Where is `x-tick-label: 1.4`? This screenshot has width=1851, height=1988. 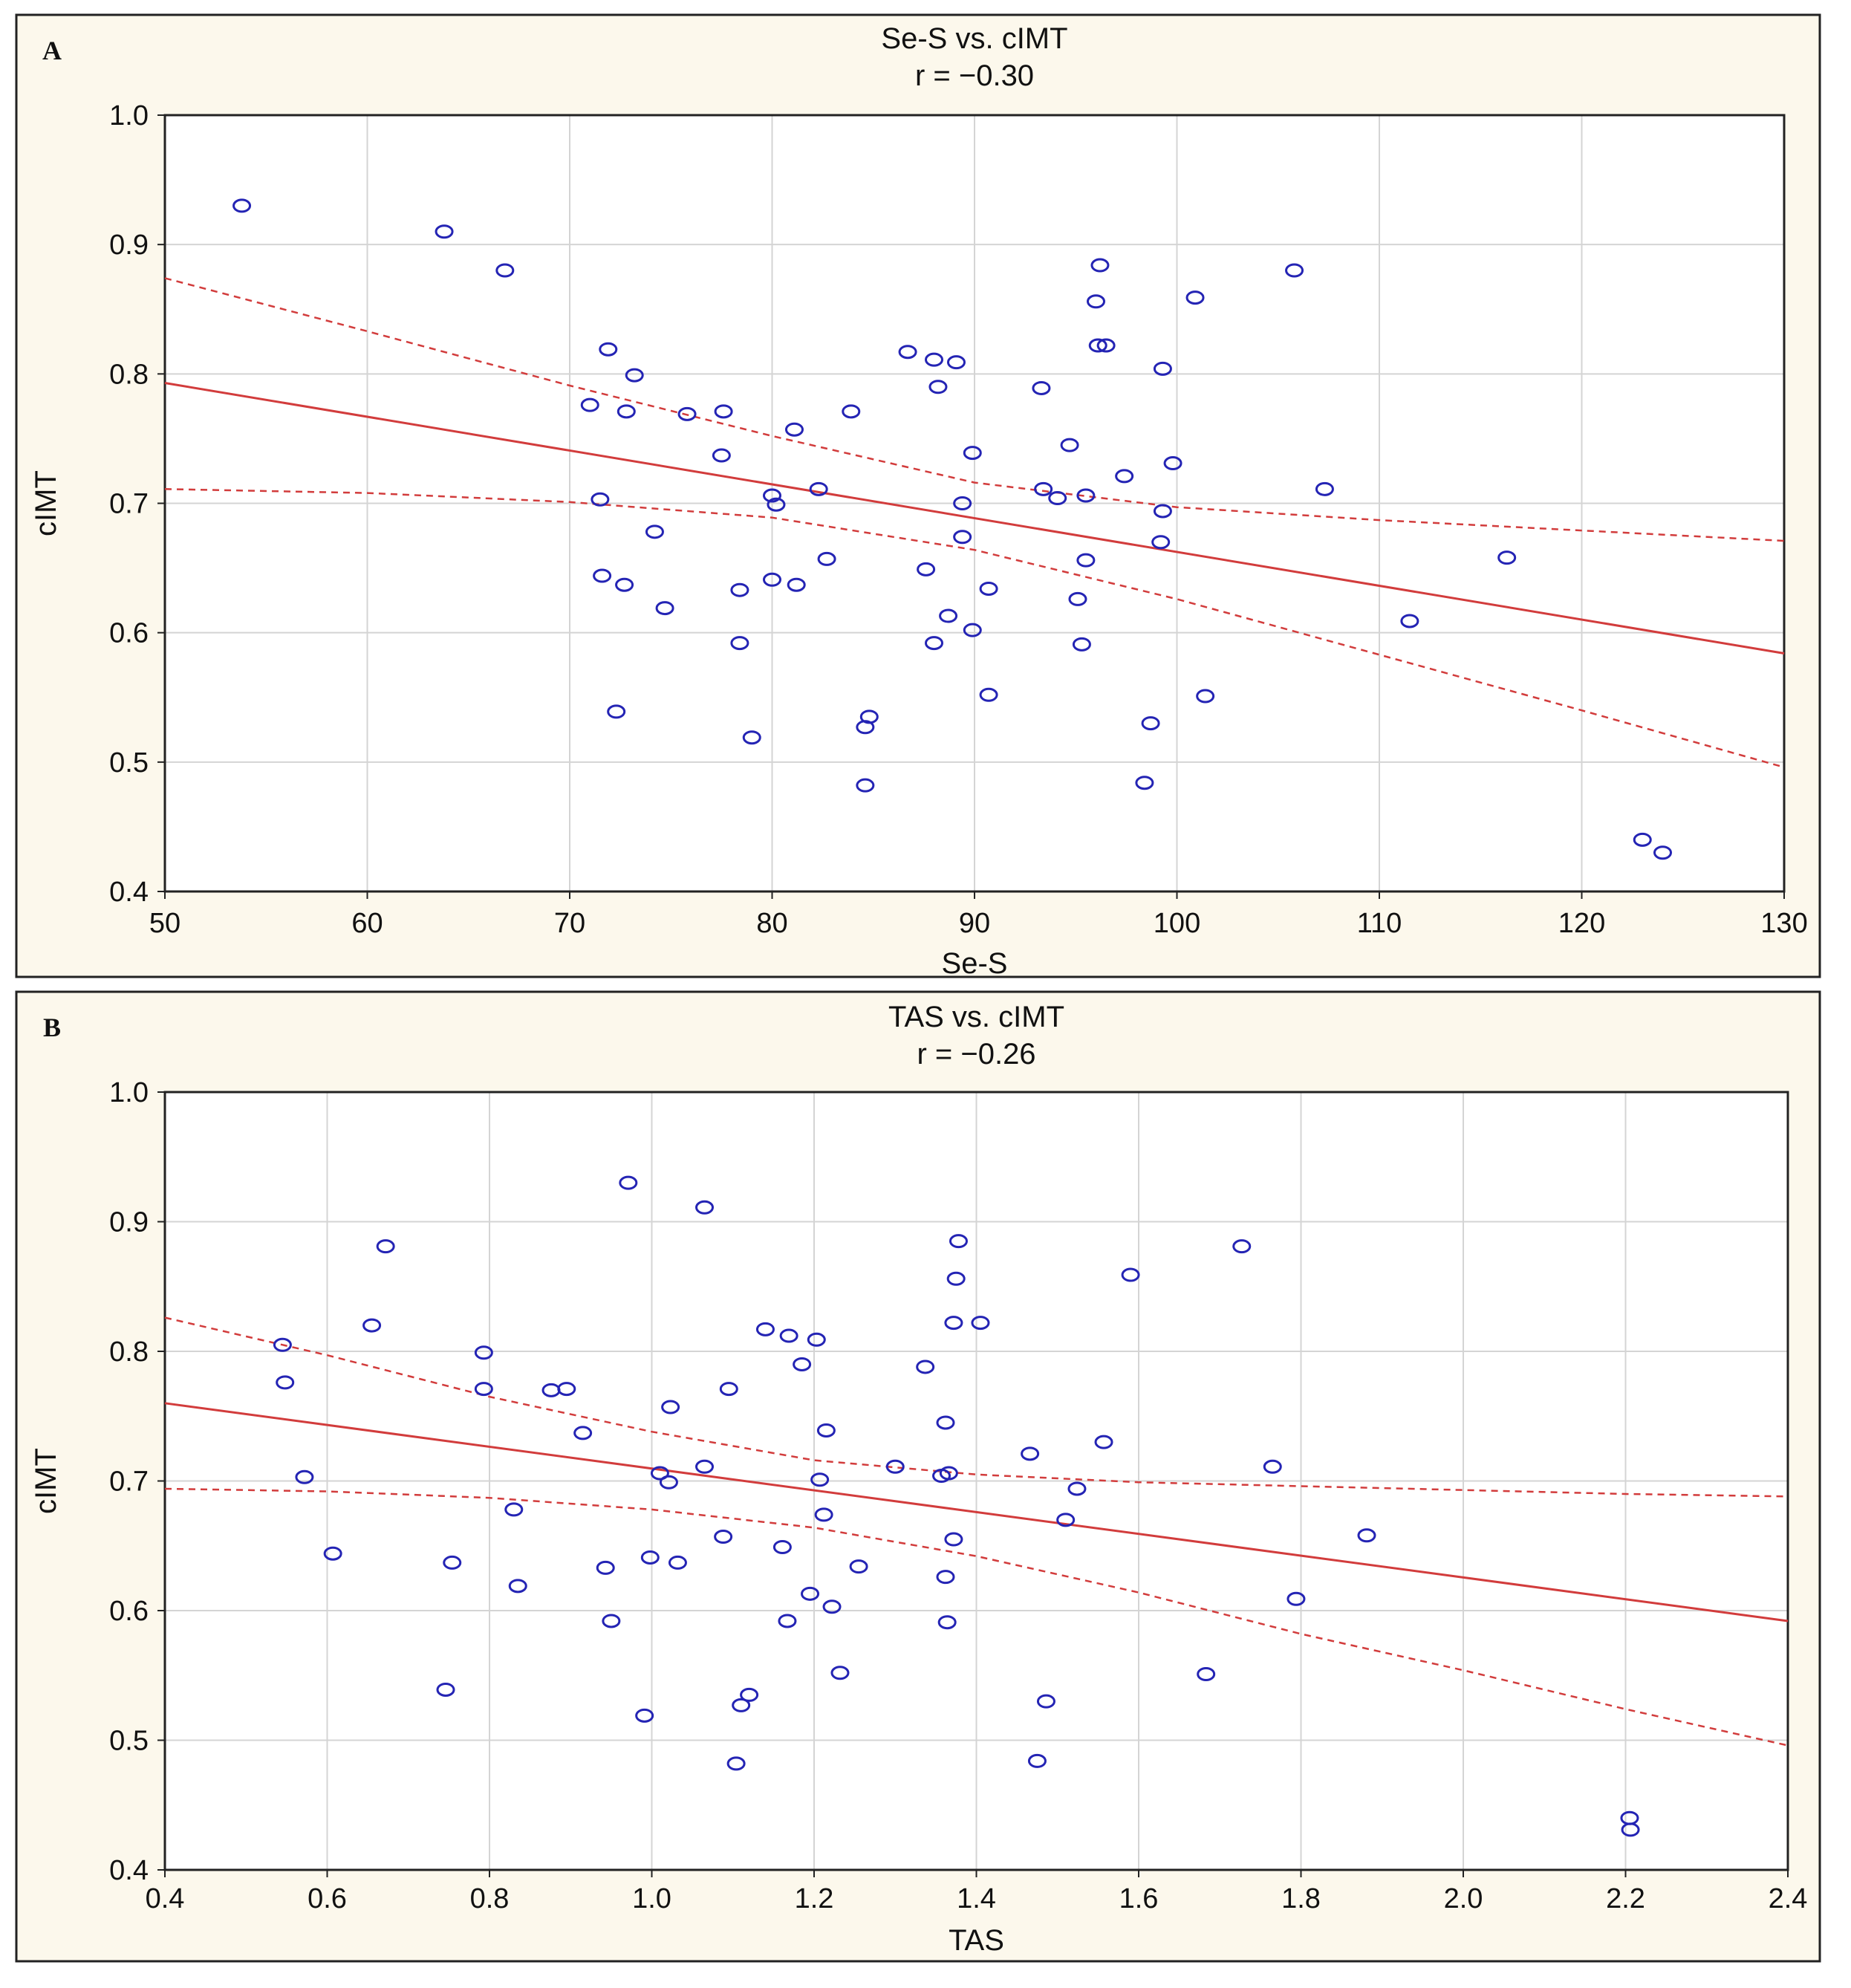
x-tick-label: 1.4 is located at coordinates (977, 1898).